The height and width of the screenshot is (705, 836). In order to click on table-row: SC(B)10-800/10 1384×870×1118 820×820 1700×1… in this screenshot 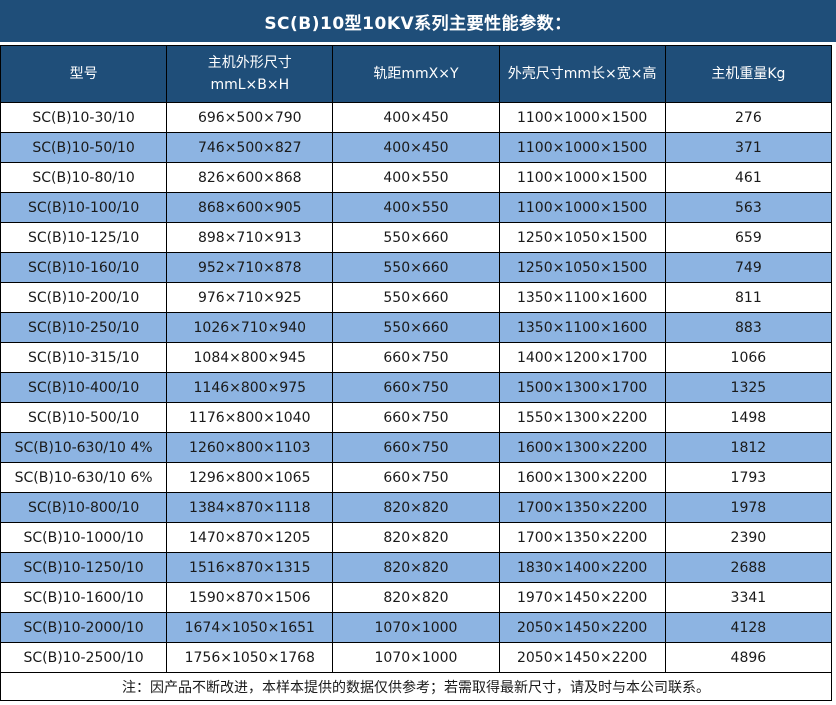, I will do `click(416, 507)`.